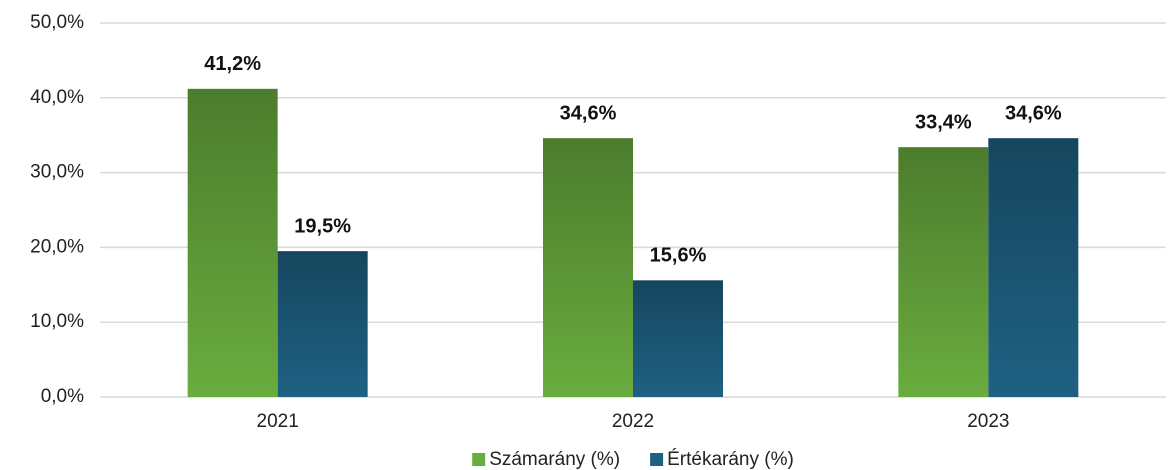 This screenshot has height=470, width=1176. Describe the element at coordinates (633, 459) in the screenshot. I see `legend: Számarány (%) Értékarány (%)` at that location.